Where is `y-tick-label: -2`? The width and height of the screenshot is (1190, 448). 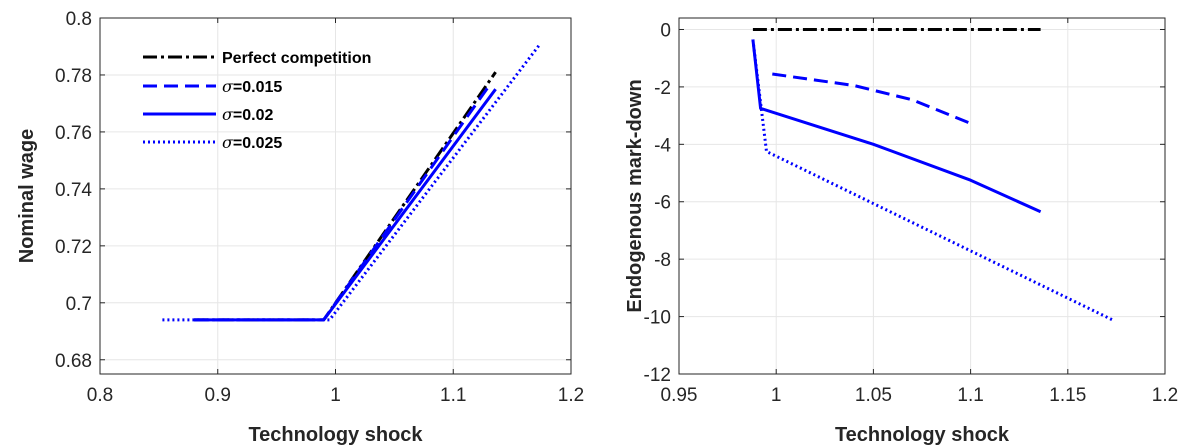 y-tick-label: -2 is located at coordinates (662, 88).